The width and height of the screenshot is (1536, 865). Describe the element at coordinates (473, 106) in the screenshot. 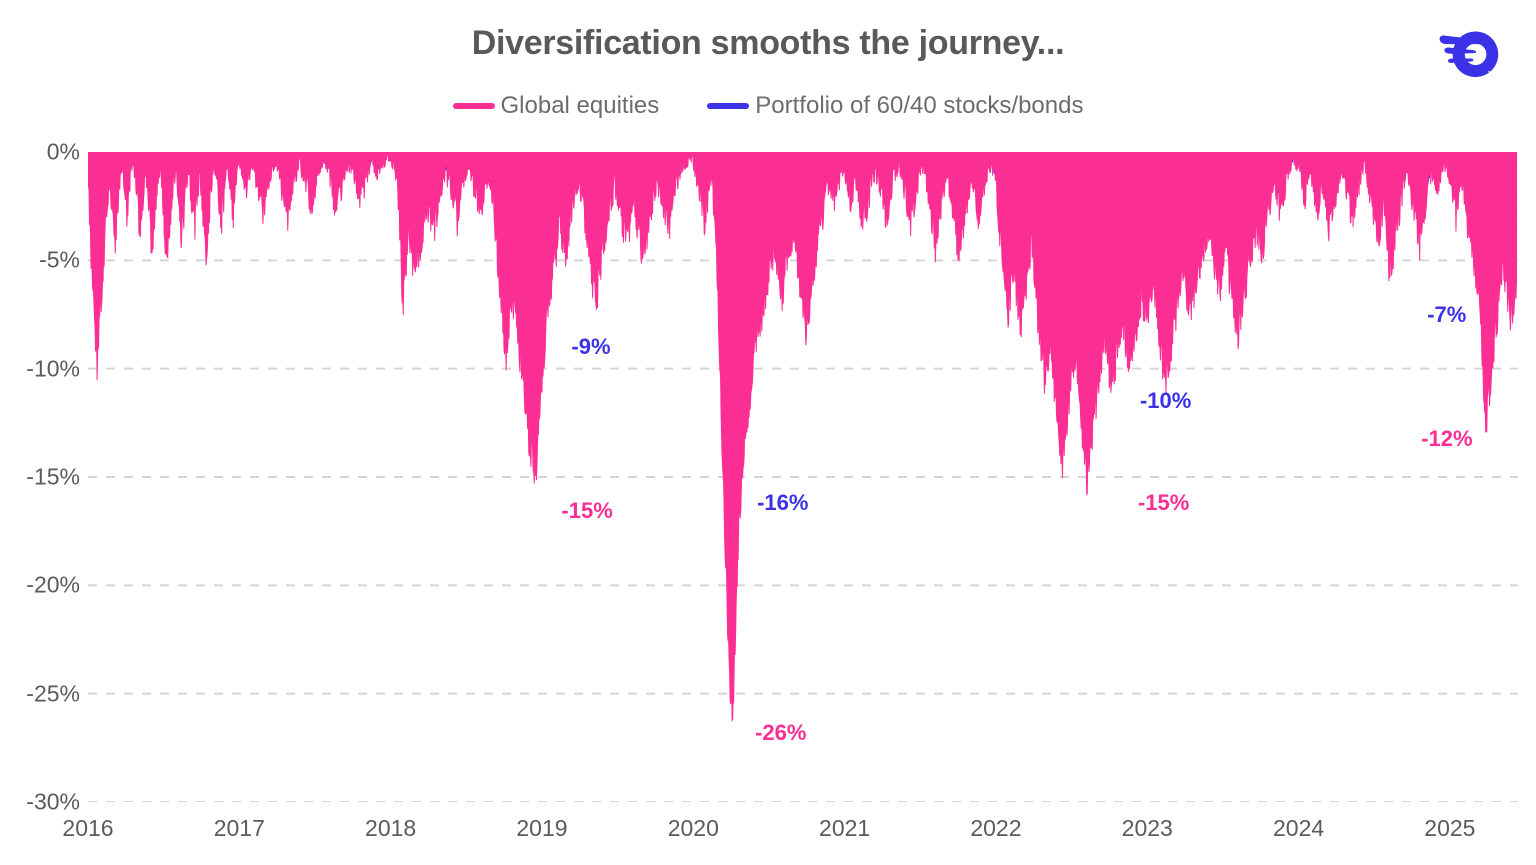

I see `legend-swatch-equities` at that location.